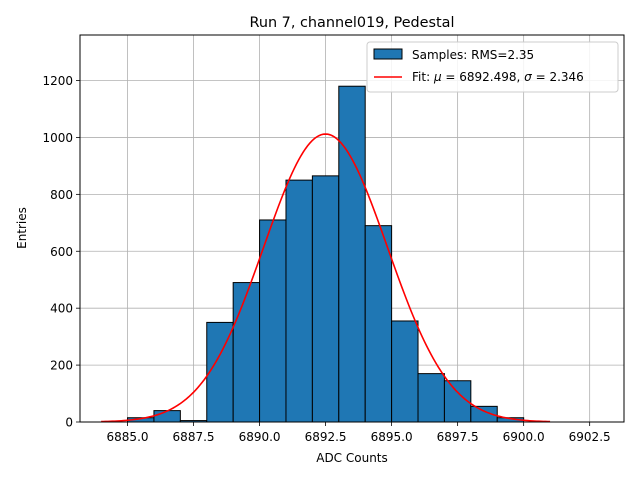 This screenshot has height=484, width=640. What do you see at coordinates (57, 81) in the screenshot?
I see `y-tick-label: 1200` at bounding box center [57, 81].